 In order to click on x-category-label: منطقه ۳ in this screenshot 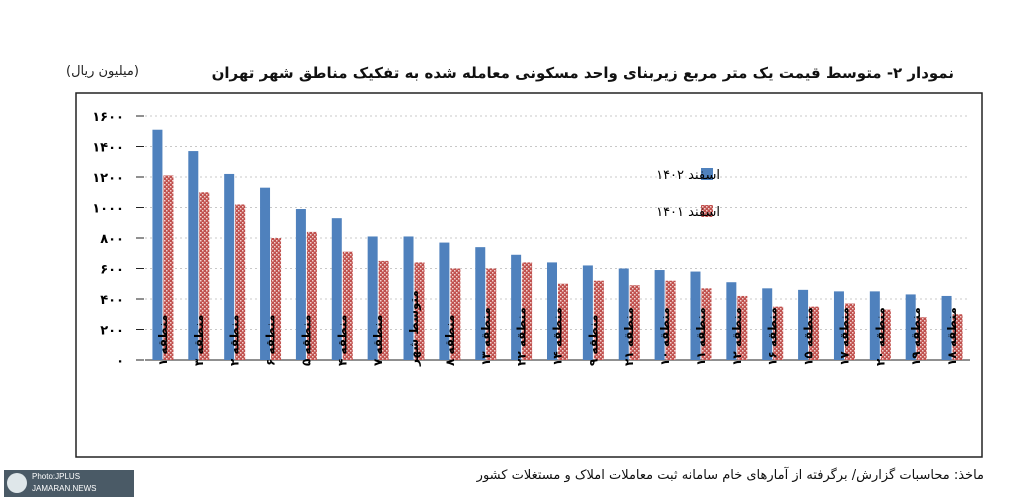, I will do `click(199, 340)`.